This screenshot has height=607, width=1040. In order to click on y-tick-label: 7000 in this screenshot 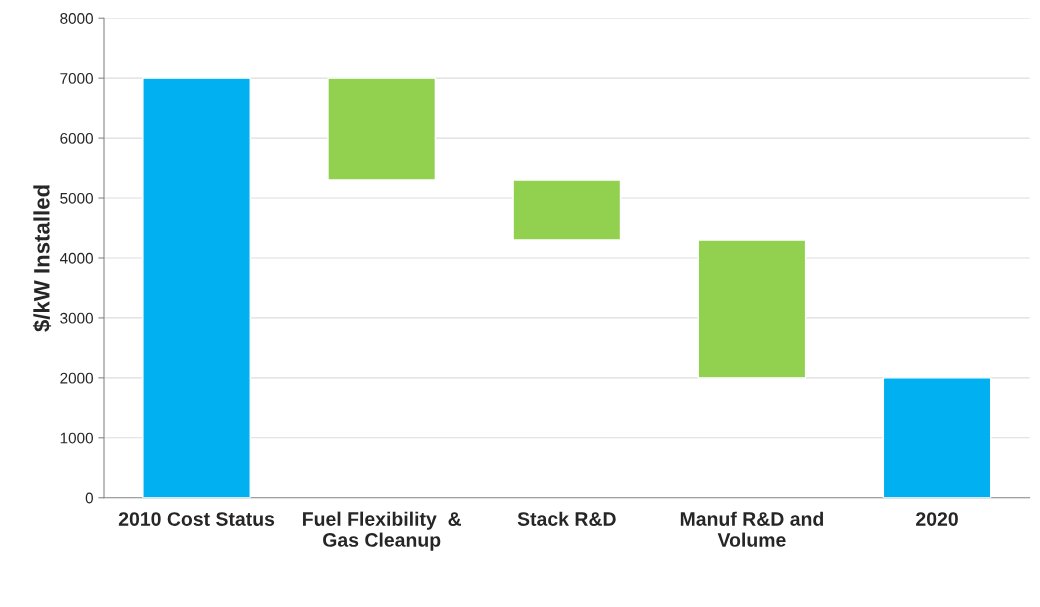, I will do `click(76, 78)`.